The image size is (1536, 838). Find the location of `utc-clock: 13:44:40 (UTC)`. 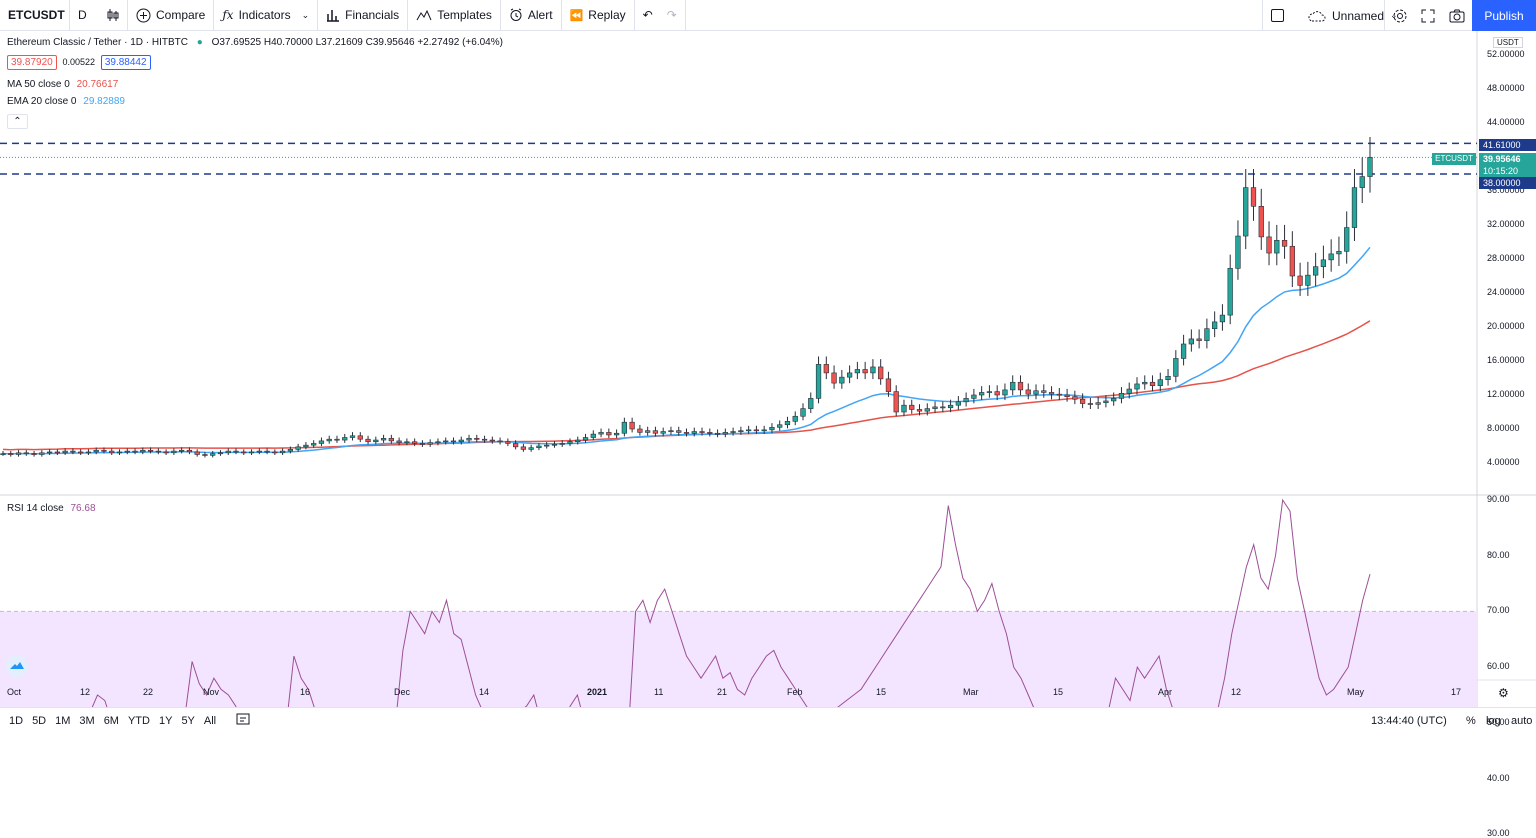

utc-clock: 13:44:40 (UTC) is located at coordinates (1409, 720).